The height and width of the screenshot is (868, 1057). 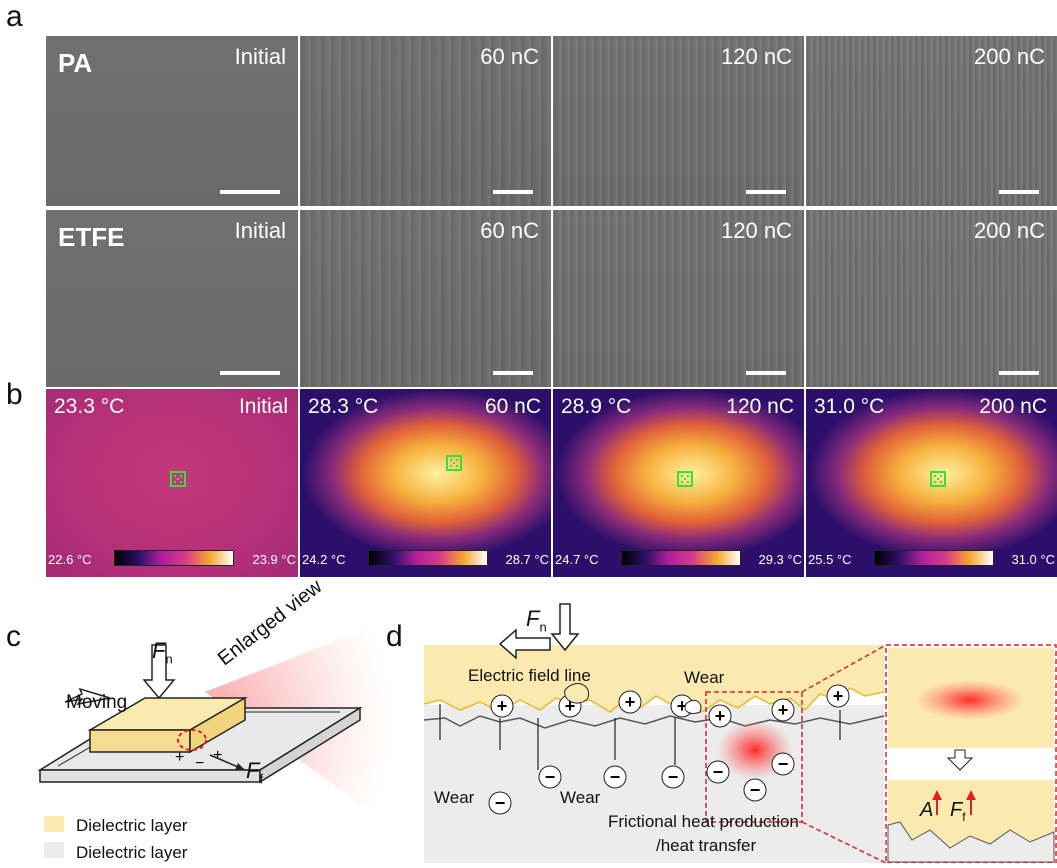 What do you see at coordinates (536, 620) in the screenshot?
I see `d-fn-label: Fn` at bounding box center [536, 620].